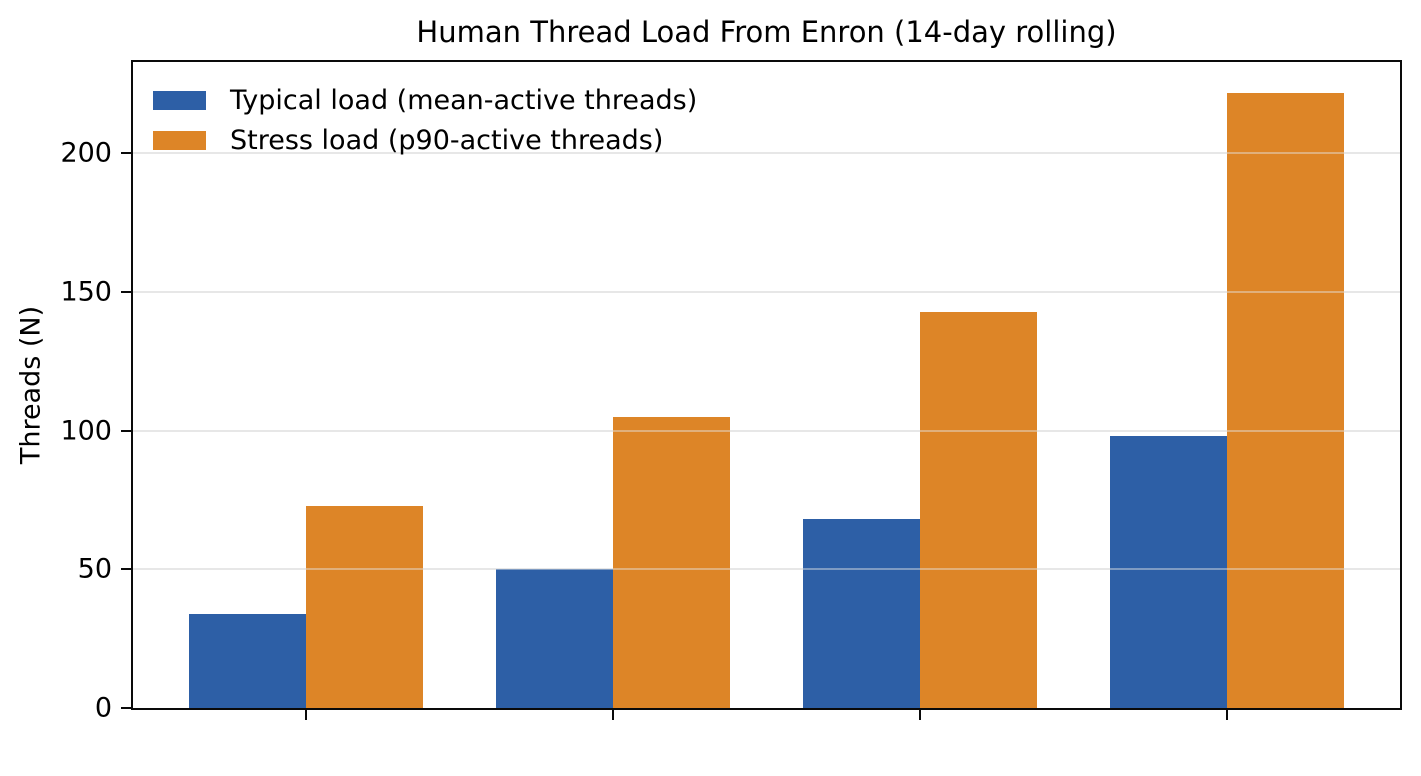 The height and width of the screenshot is (776, 1421). I want to click on legend-swatch-typical-load-mean-active-threads, so click(179, 100).